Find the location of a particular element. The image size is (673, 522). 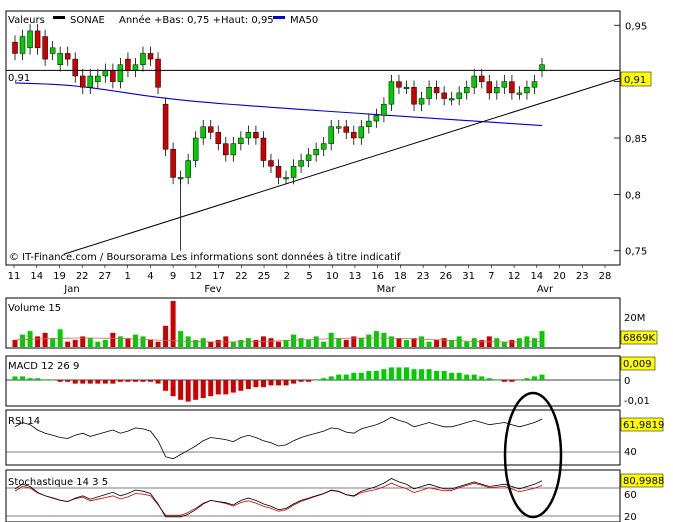

rsi-panel: RSI 14 61,9819 40 is located at coordinates (334, 437).